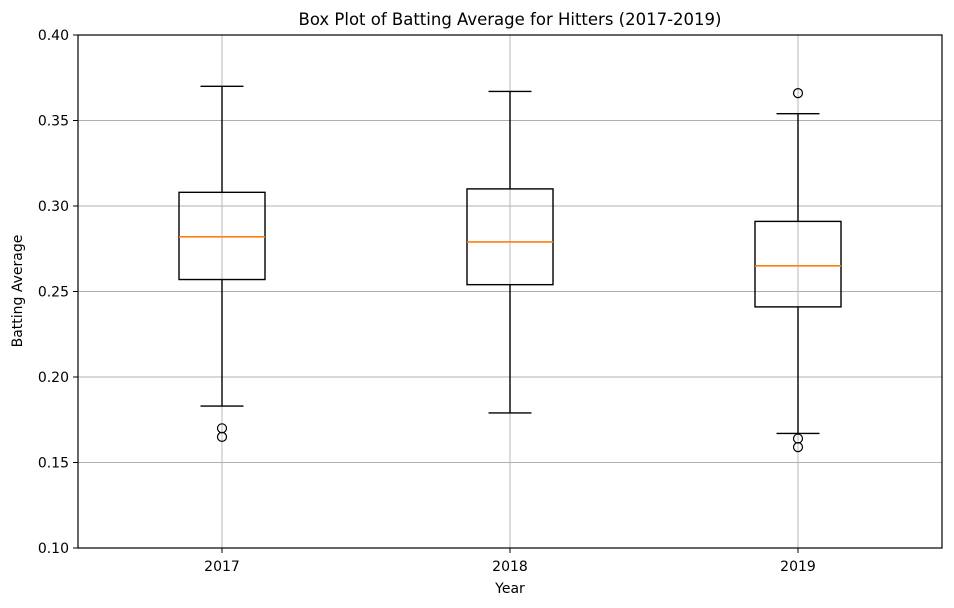 Image resolution: width=954 pixels, height=608 pixels. I want to click on y-axis-ticks: 0.10 0.15 0.20 0.25 0.30 0.35 0.40, so click(58, 292).